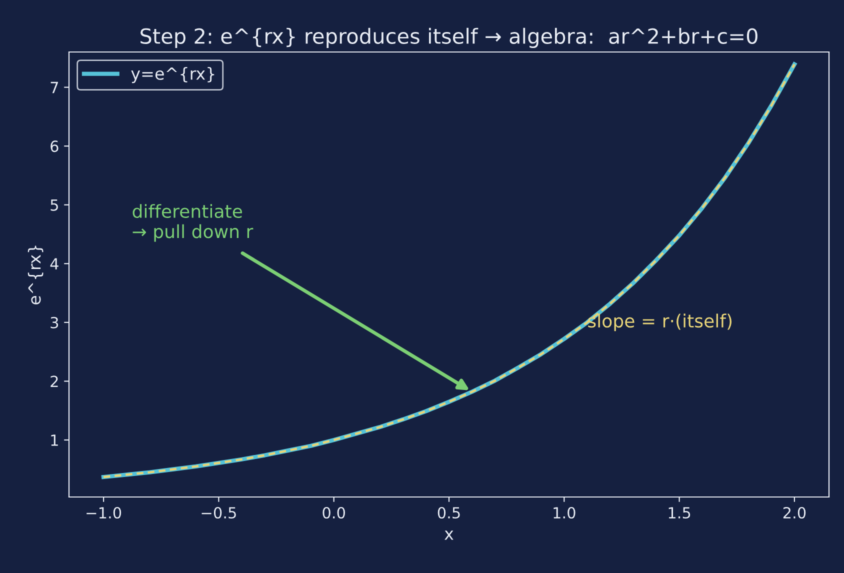 The width and height of the screenshot is (844, 573). Describe the element at coordinates (794, 512) in the screenshot. I see `x-tick-label: 2.0` at that location.